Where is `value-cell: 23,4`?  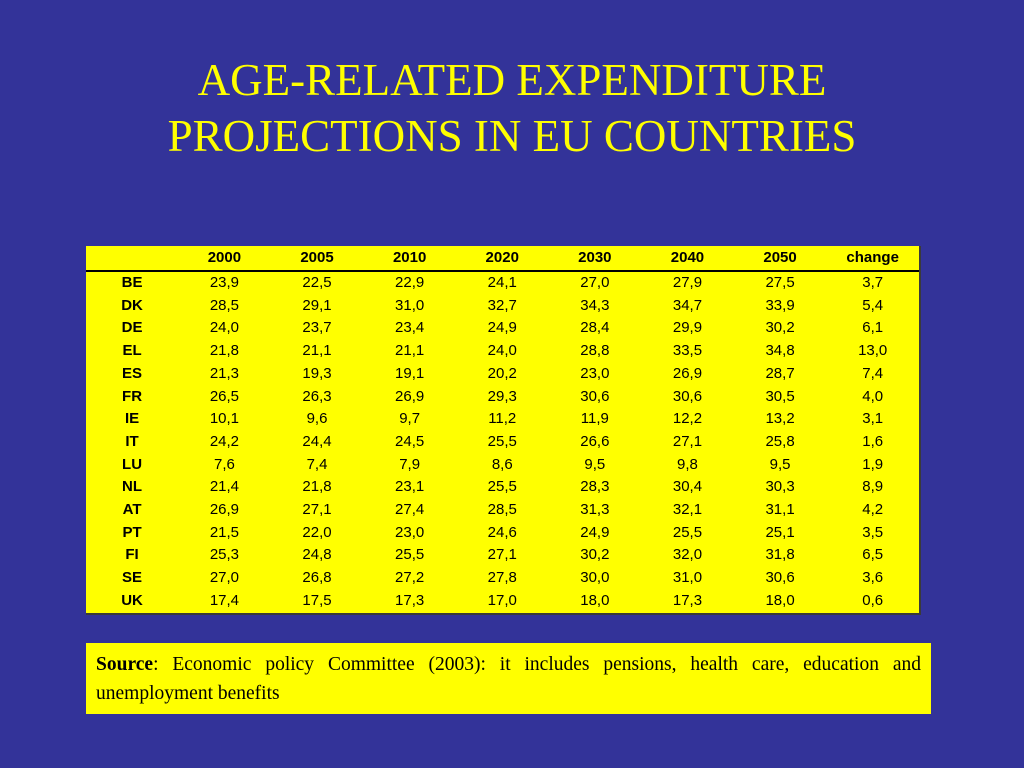 value-cell: 23,4 is located at coordinates (410, 328).